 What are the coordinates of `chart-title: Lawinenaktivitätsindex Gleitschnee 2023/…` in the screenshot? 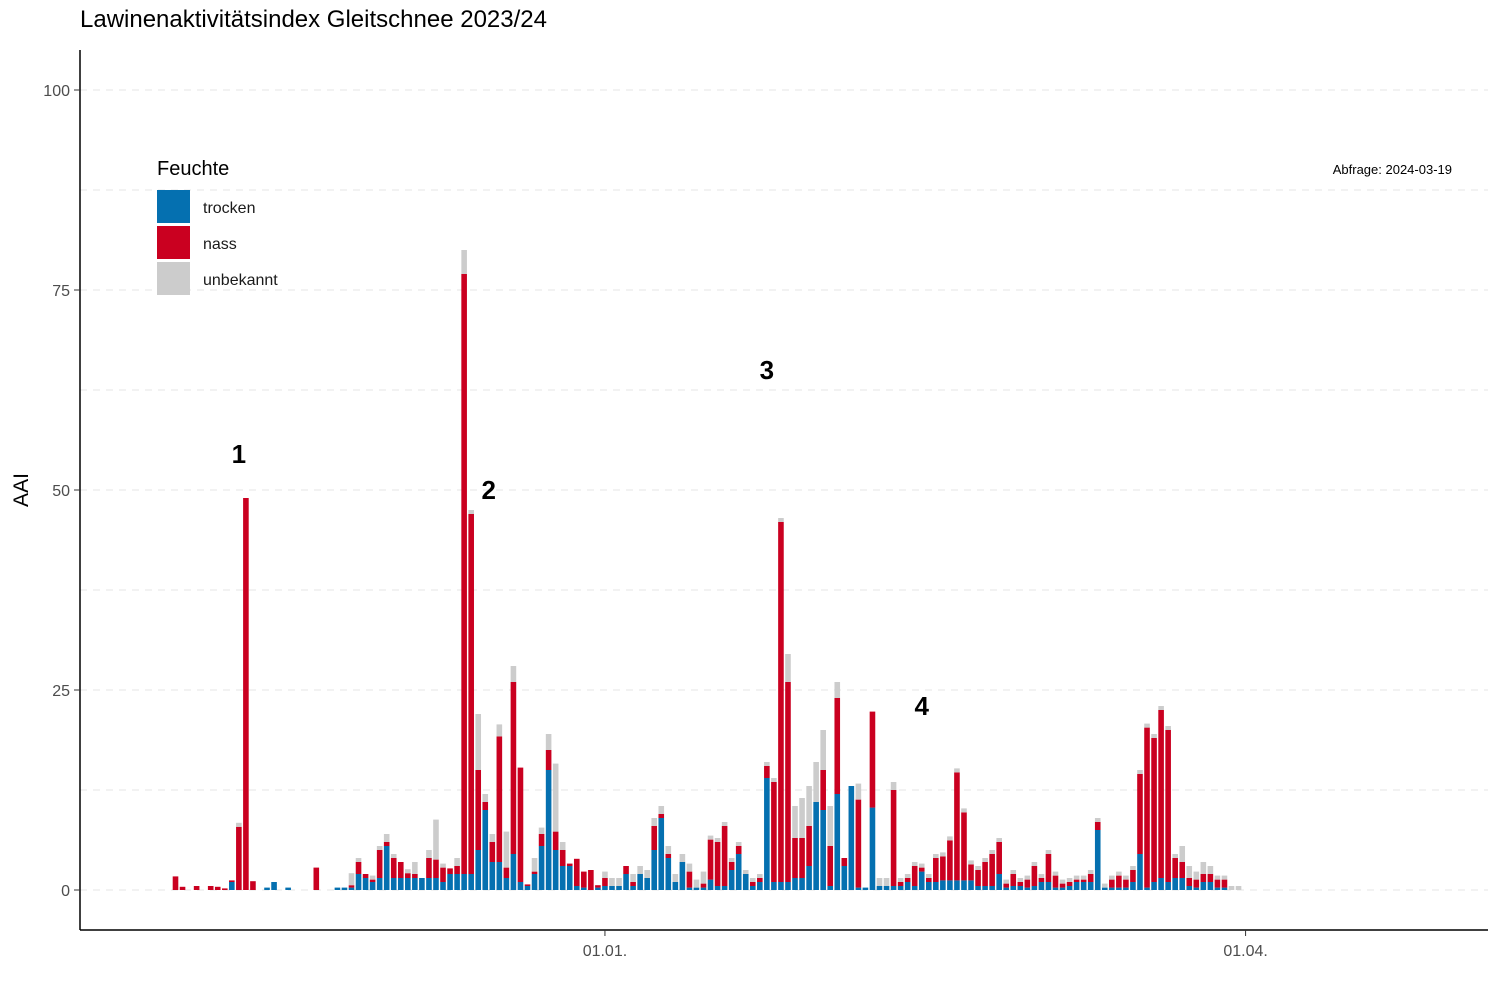 It's located at (313, 19).